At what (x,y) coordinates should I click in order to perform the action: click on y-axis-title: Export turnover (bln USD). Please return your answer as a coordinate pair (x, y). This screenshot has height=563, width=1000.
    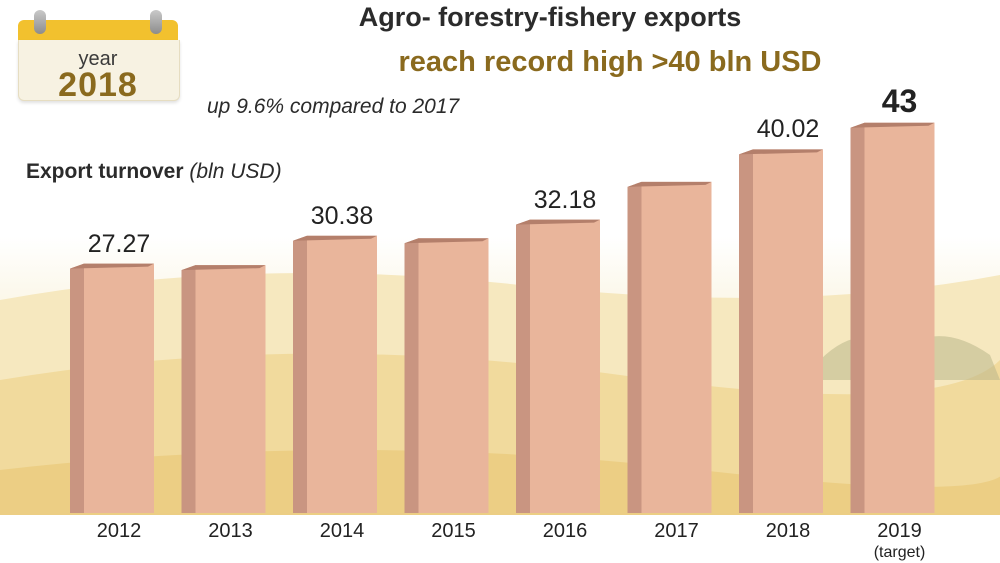
    Looking at the image, I should click on (154, 172).